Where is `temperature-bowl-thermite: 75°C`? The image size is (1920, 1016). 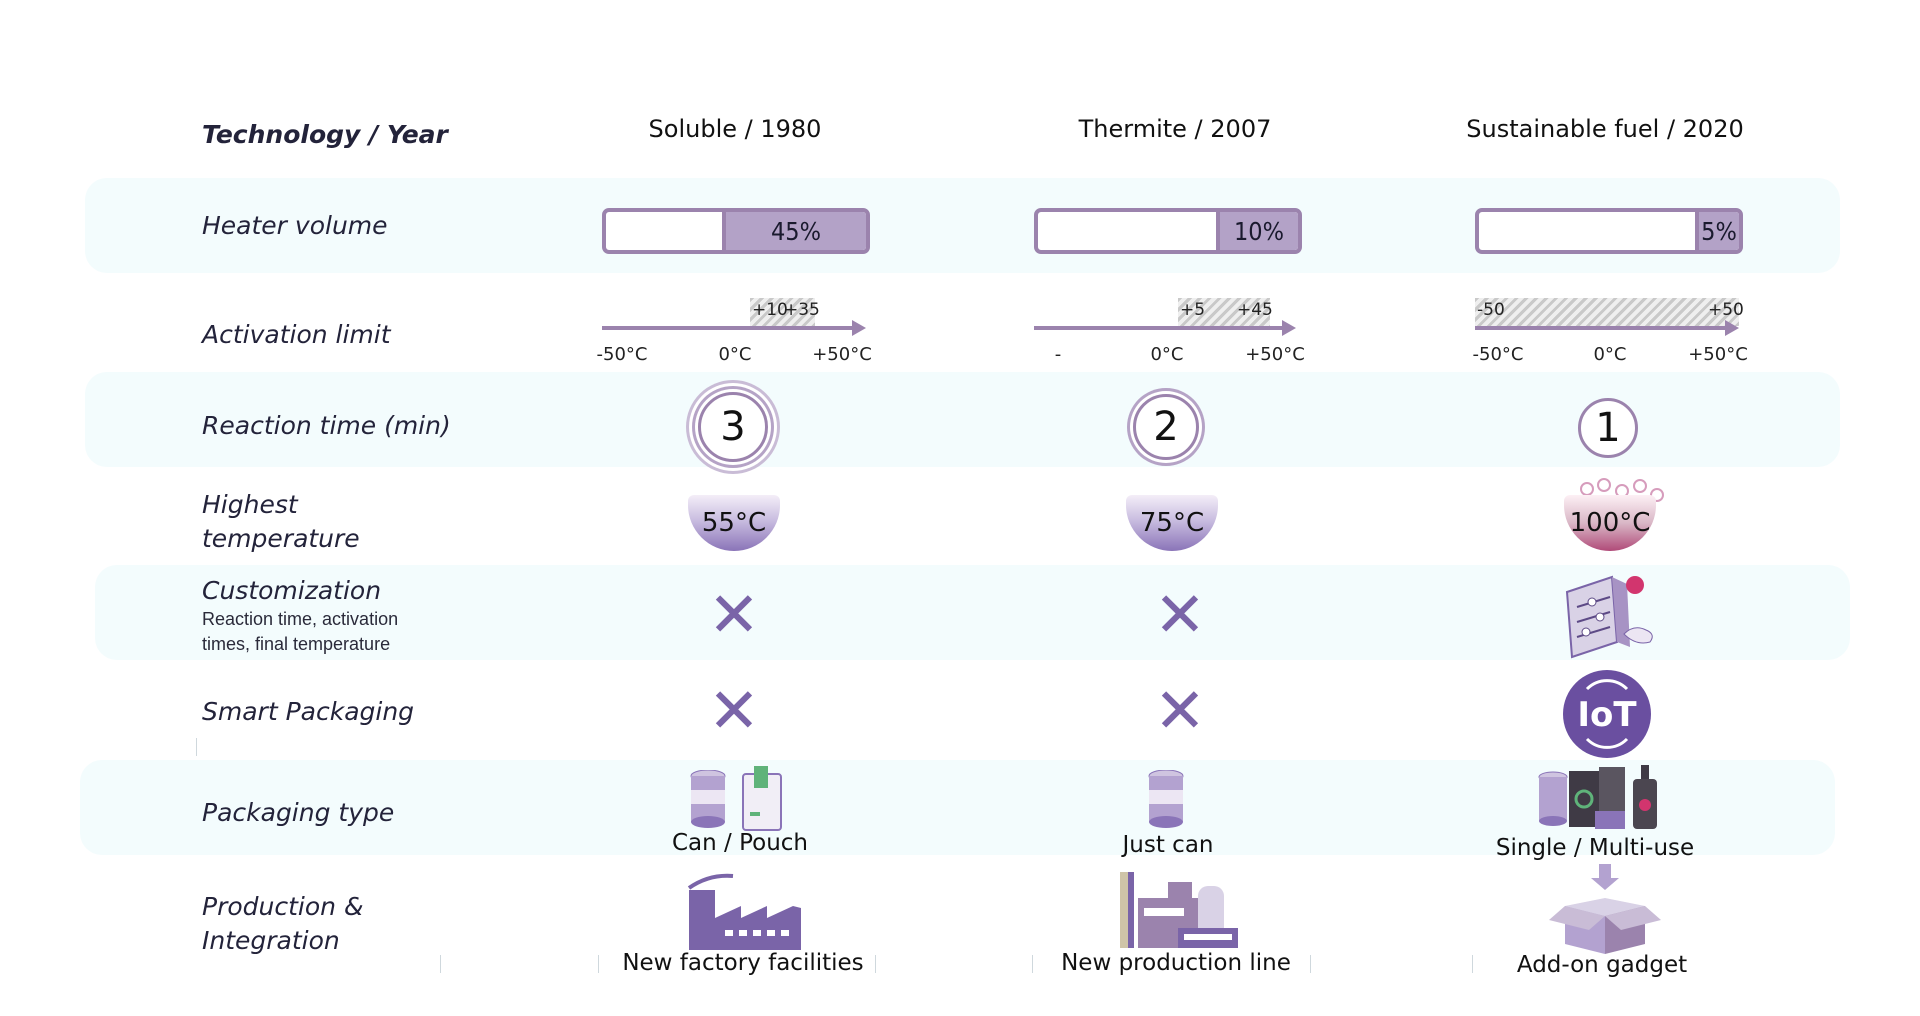 temperature-bowl-thermite: 75°C is located at coordinates (1172, 523).